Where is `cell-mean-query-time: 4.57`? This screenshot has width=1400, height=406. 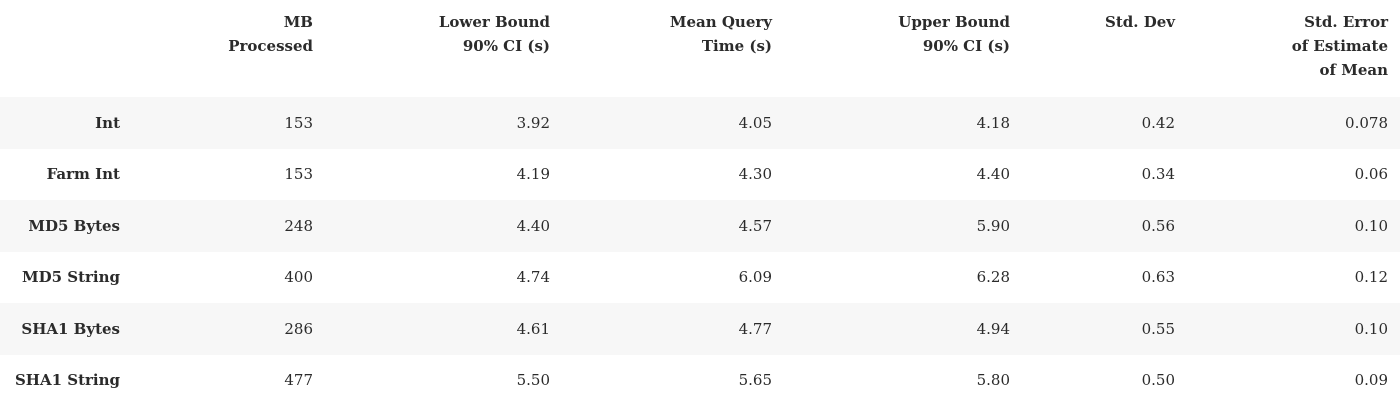 cell-mean-query-time: 4.57 is located at coordinates (673, 226).